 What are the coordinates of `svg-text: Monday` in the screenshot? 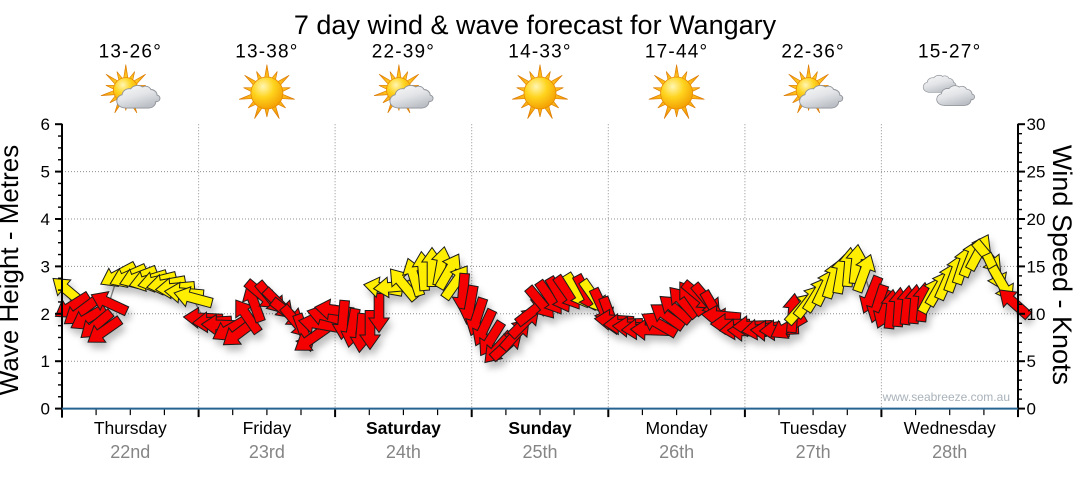 It's located at (676, 428).